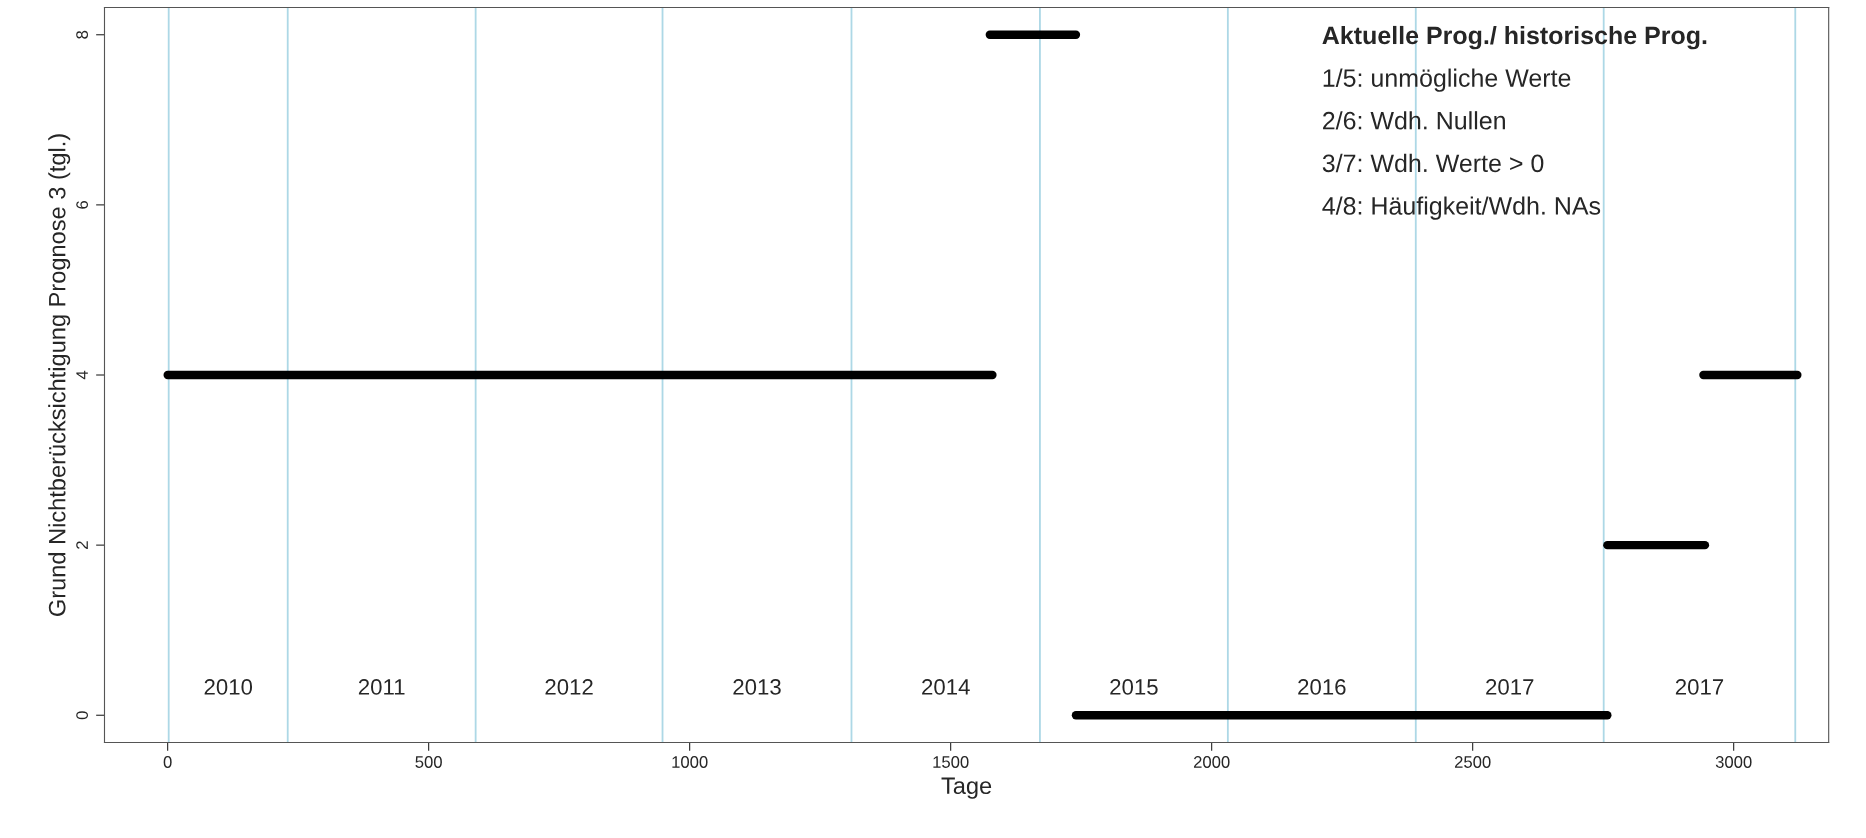 The height and width of the screenshot is (838, 1866). I want to click on annotation: 2013, so click(757, 687).